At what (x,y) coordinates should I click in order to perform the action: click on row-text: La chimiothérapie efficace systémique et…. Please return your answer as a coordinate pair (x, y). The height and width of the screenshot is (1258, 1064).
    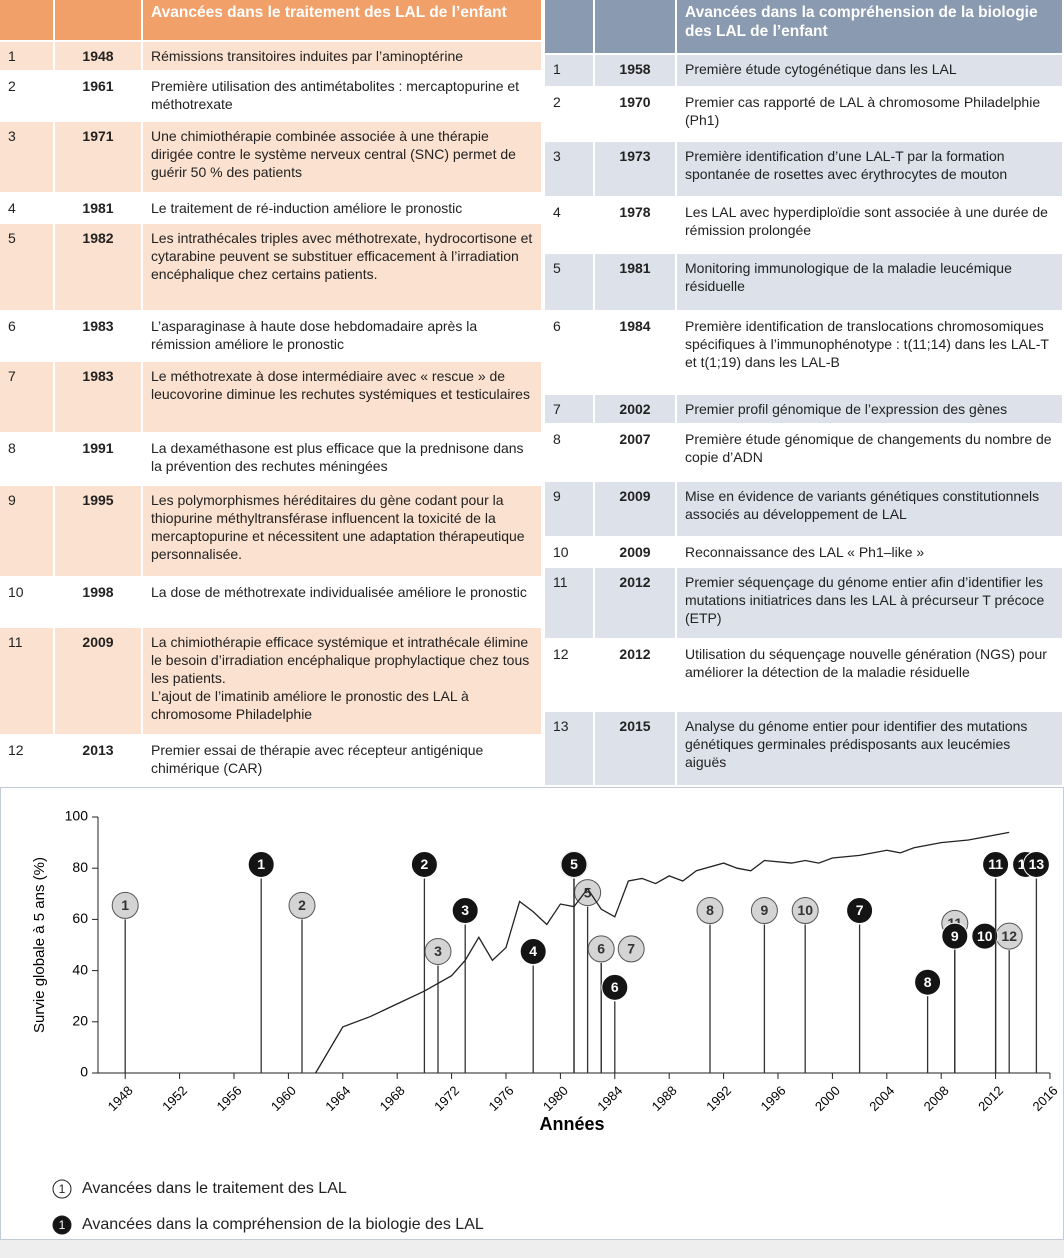
    Looking at the image, I should click on (342, 681).